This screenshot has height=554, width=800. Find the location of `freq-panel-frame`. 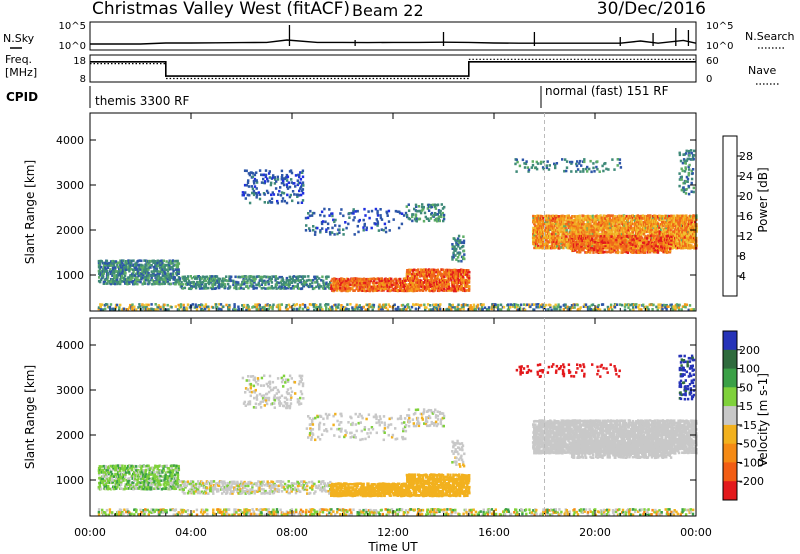

freq-panel-frame is located at coordinates (393, 68).